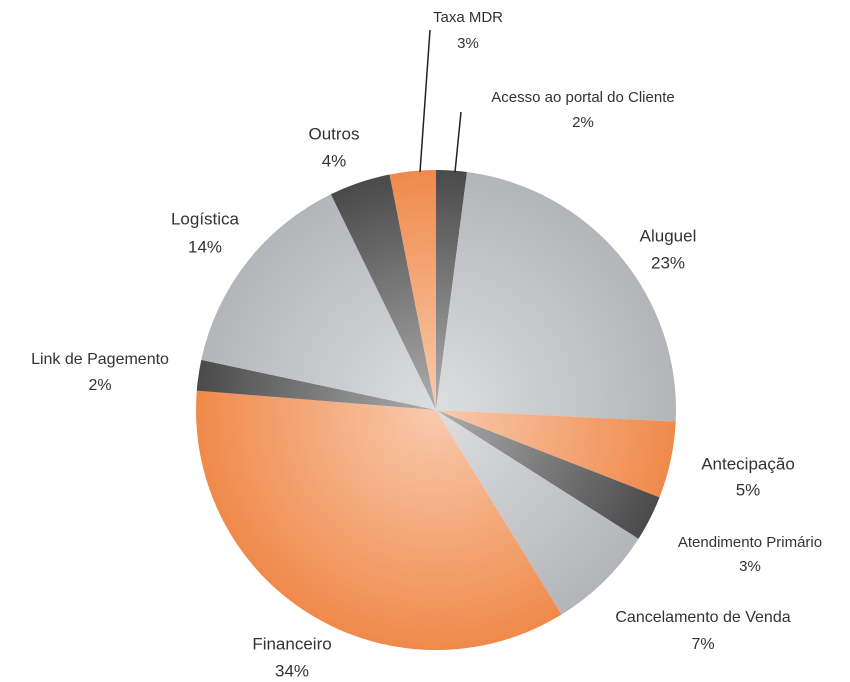 The image size is (850, 682). What do you see at coordinates (205, 218) in the screenshot?
I see `slice-label: Logística` at bounding box center [205, 218].